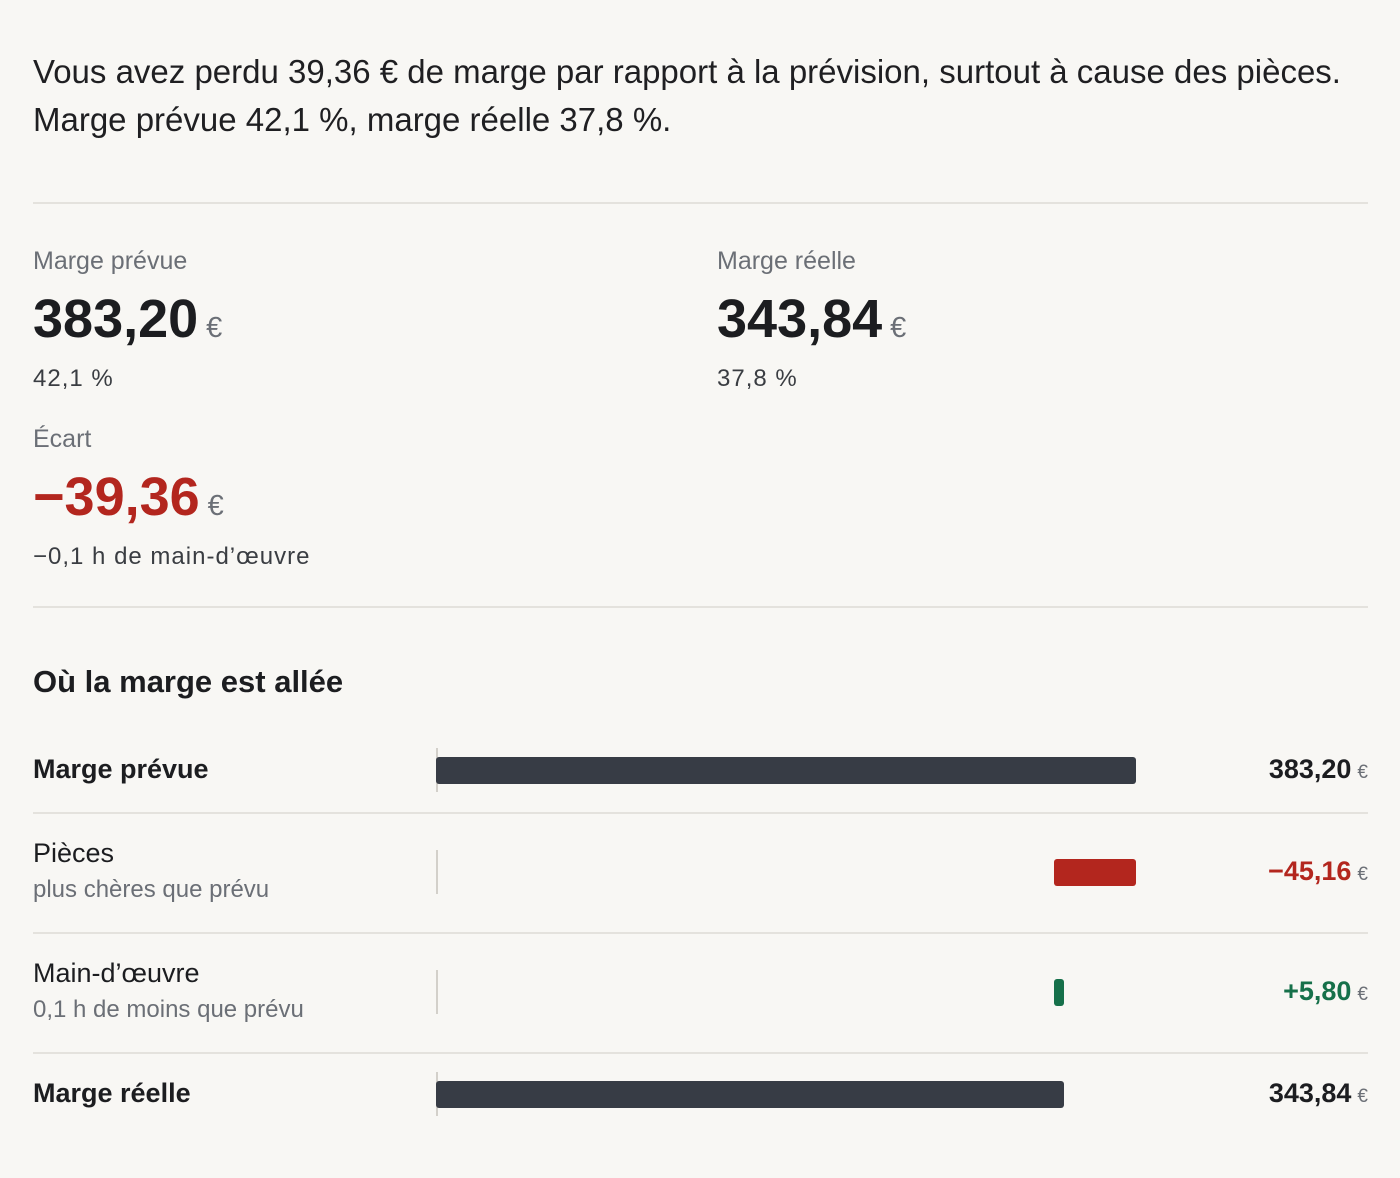 The image size is (1400, 1178). I want to click on metric-planned-label: Marge prévue, so click(110, 261).